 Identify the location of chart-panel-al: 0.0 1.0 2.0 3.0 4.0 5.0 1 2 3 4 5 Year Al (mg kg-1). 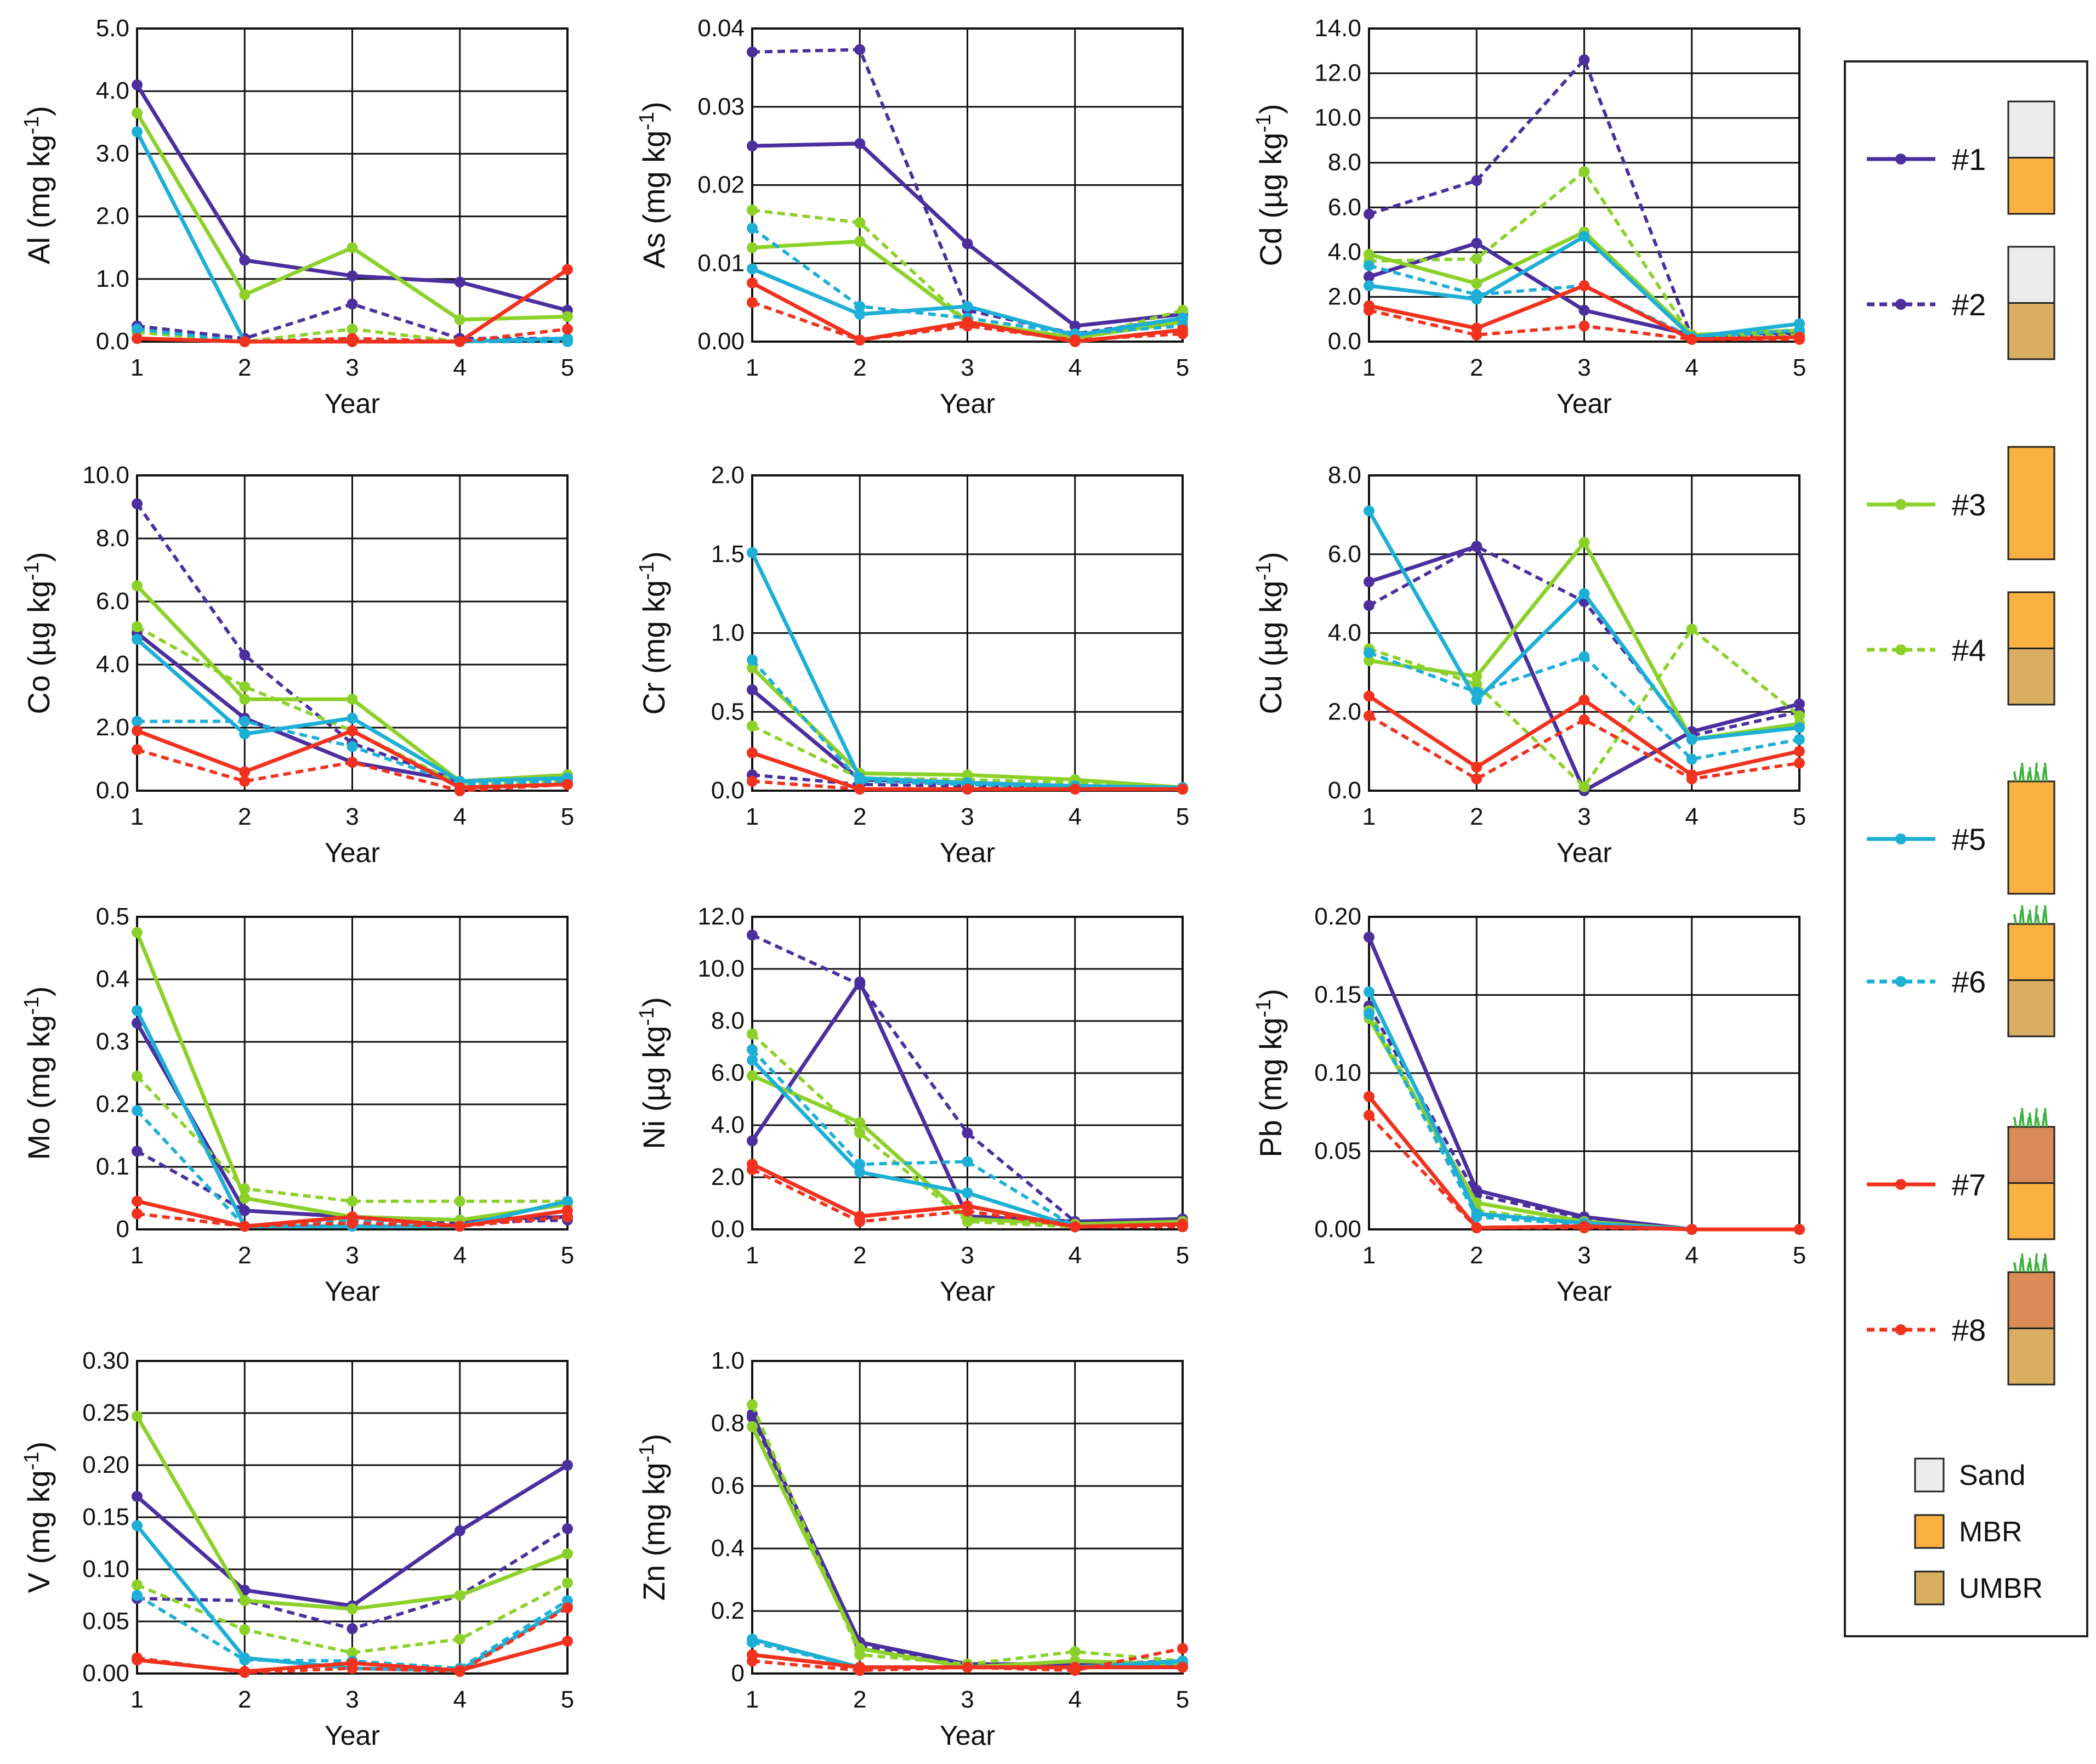
(297, 217).